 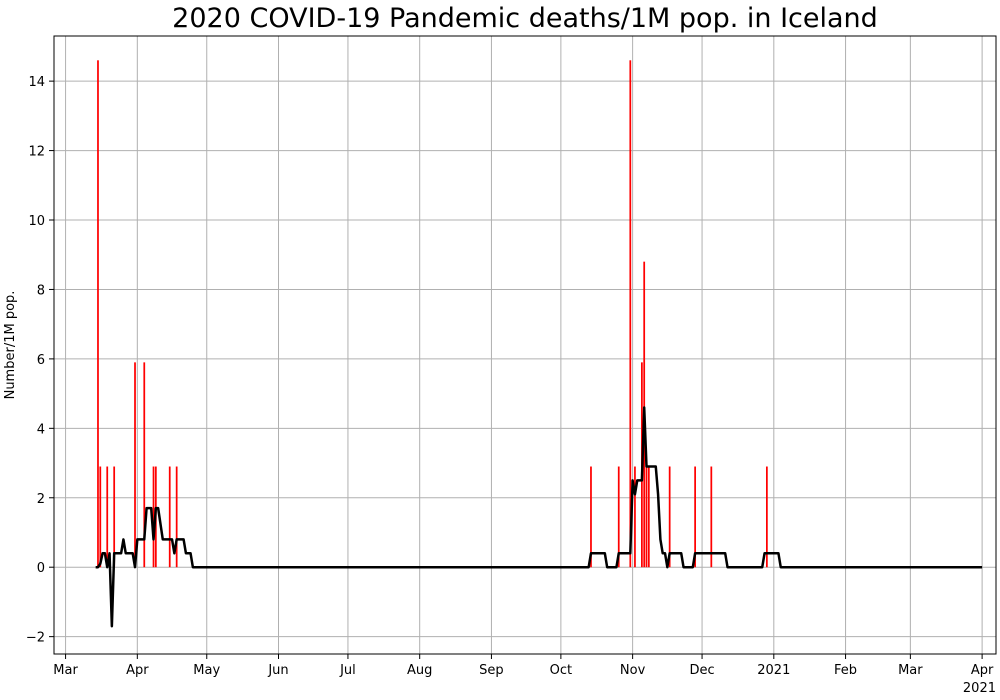 I want to click on y-tick-label: −2, so click(x=35, y=638).